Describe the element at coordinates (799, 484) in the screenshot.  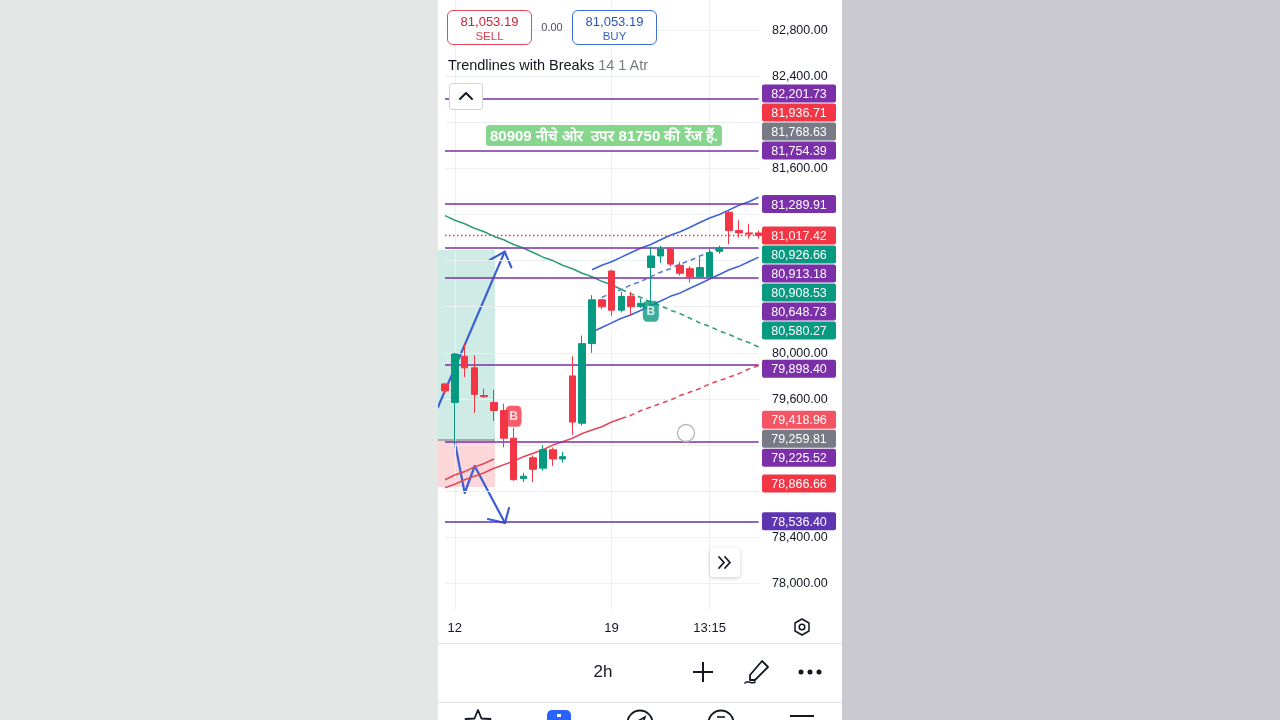
I see `text: 78,866.66` at that location.